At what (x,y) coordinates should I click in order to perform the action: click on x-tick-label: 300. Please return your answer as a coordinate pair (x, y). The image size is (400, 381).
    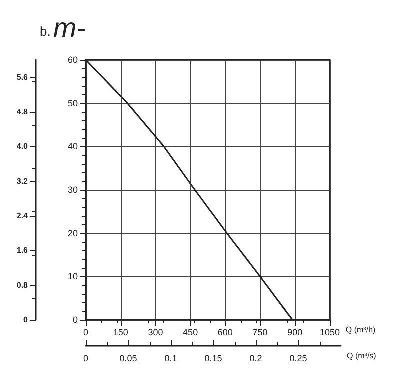
    Looking at the image, I should click on (156, 333).